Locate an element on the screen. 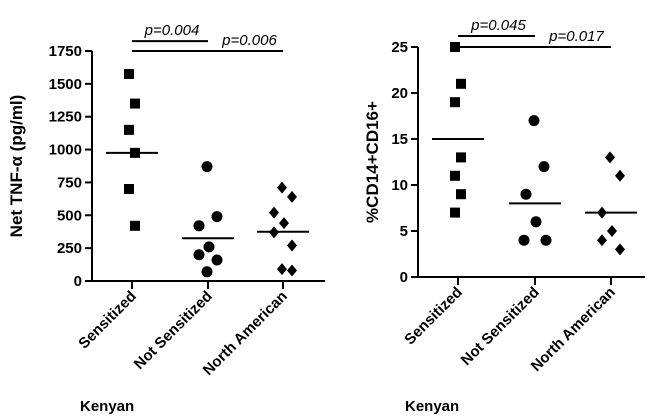 This screenshot has height=417, width=647. y-tick-label: 500 is located at coordinates (69, 215).